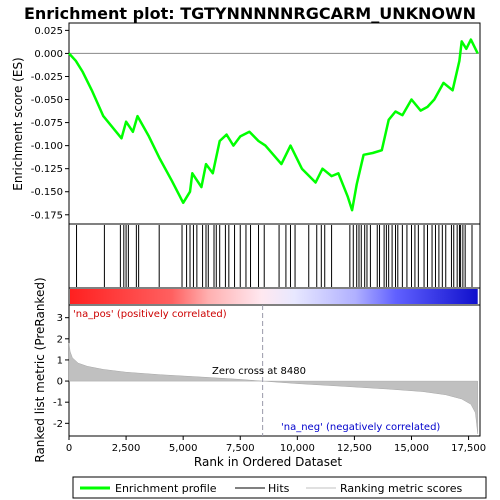 This screenshot has width=500, height=500. I want to click on es-y-tick-label: -0.100, so click(47, 146).